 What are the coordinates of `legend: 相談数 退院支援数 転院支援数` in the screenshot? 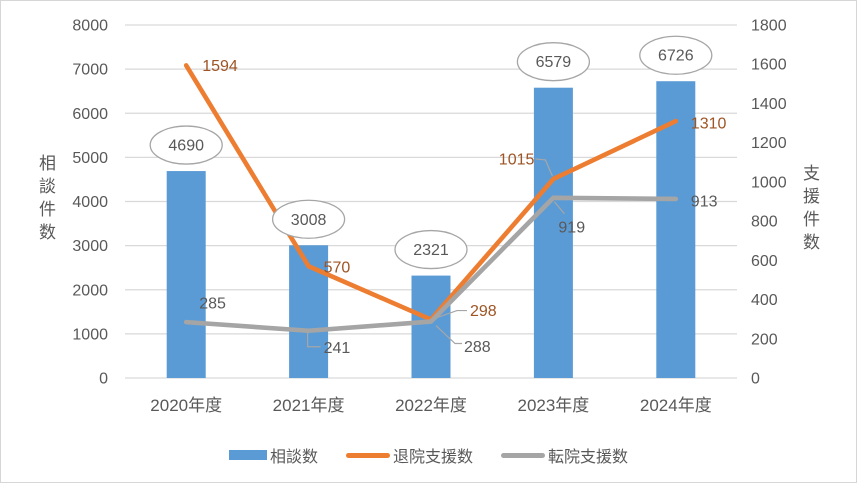 It's located at (428, 455).